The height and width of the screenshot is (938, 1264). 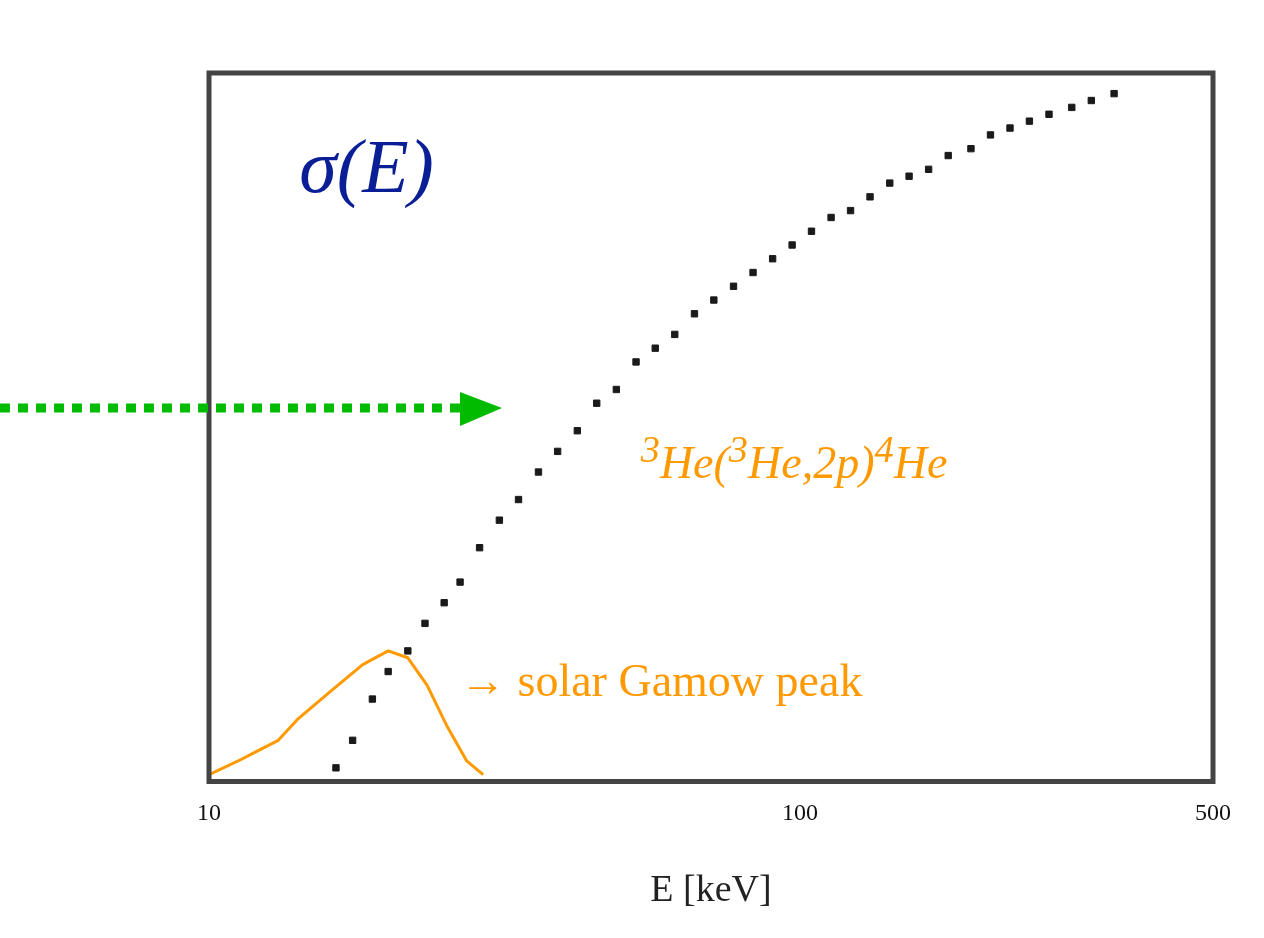 What do you see at coordinates (794, 458) in the screenshot?
I see `annotation: $^{3}$He($^{3}$He,2p)$^{4}$He` at bounding box center [794, 458].